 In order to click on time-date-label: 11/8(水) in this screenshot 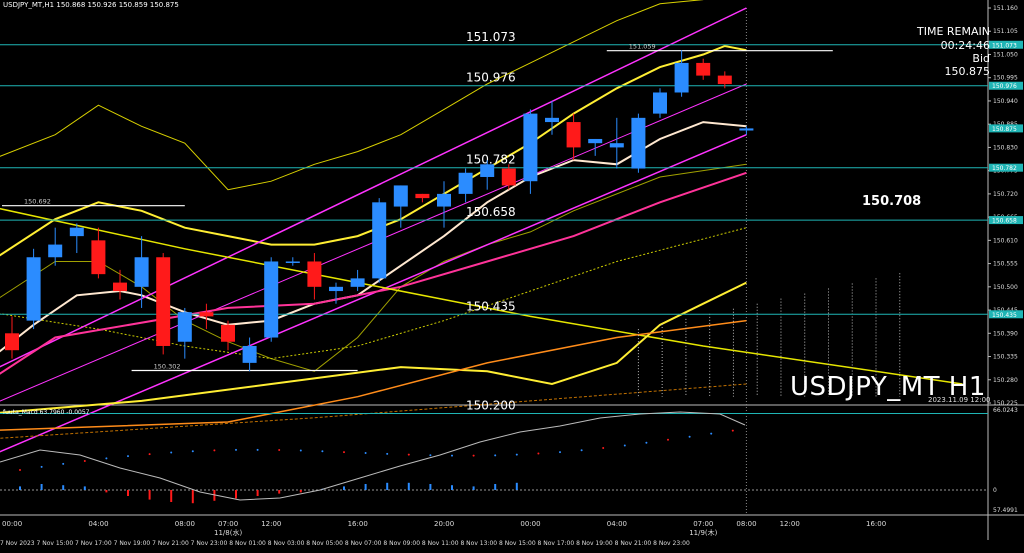, I will do `click(228, 532)`.